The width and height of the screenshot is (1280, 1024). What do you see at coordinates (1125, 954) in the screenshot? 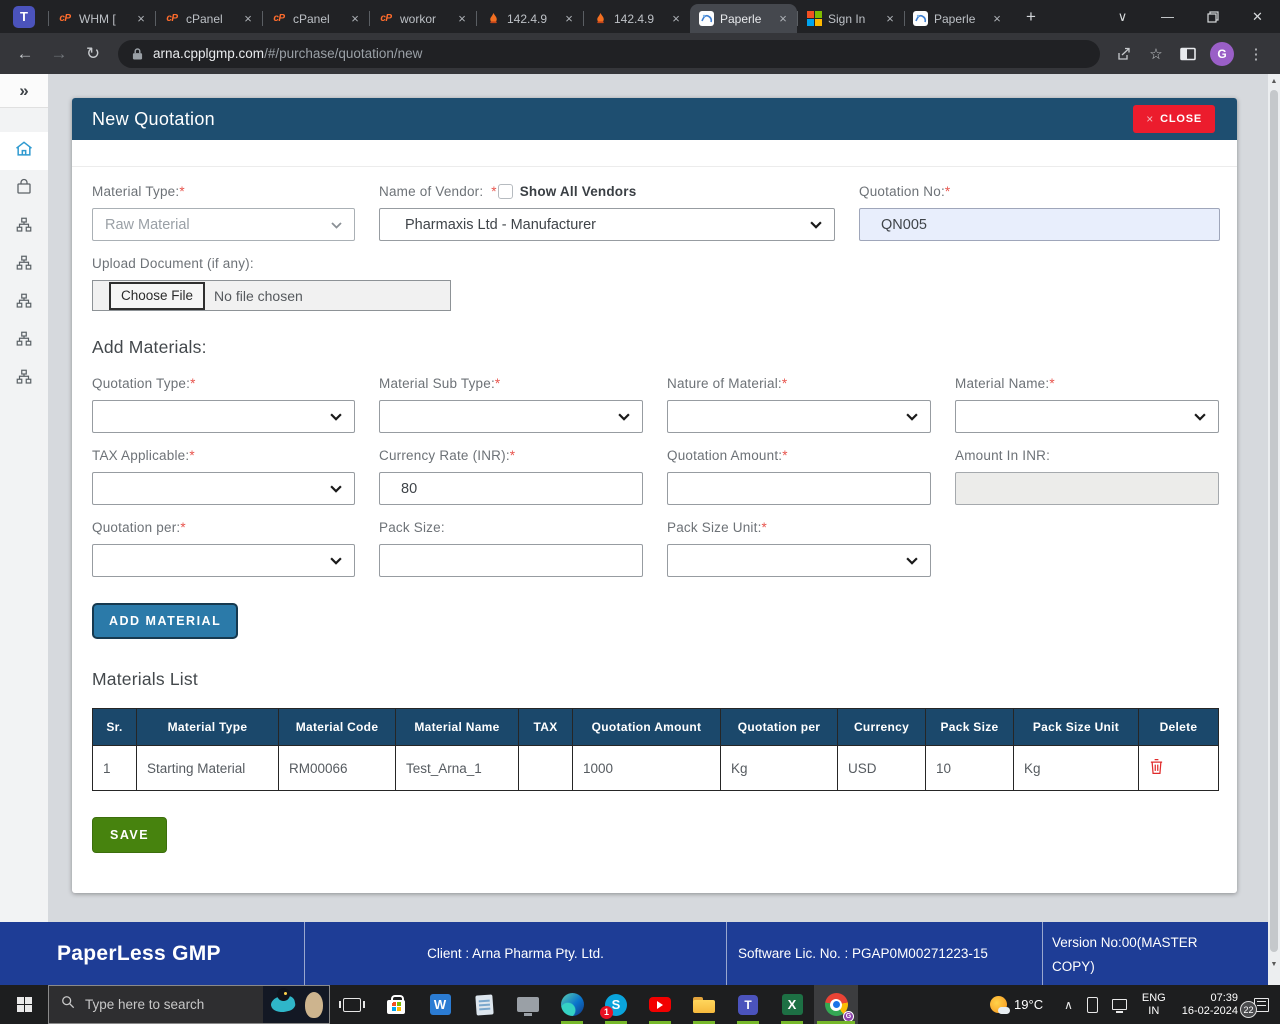
I see `footer-version: Version No:00(MASTER COPY)` at bounding box center [1125, 954].